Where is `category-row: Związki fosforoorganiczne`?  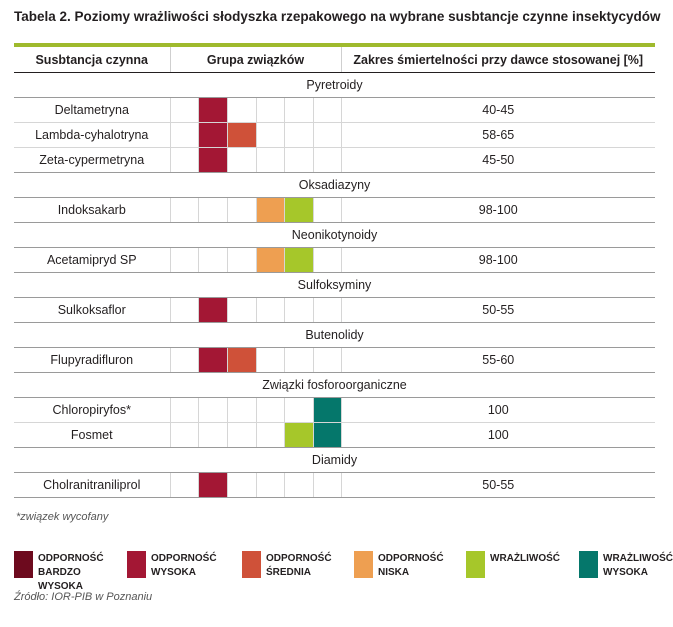
category-row: Związki fosforoorganiczne is located at coordinates (334, 385).